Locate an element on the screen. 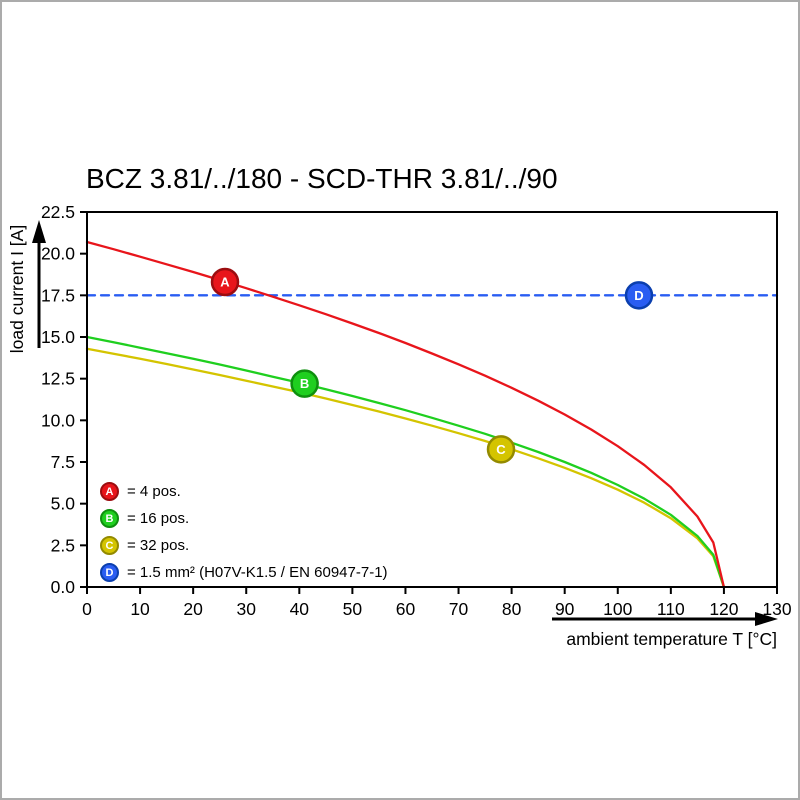 The width and height of the screenshot is (800, 800). y-tick-label: 0.0 is located at coordinates (63, 587).